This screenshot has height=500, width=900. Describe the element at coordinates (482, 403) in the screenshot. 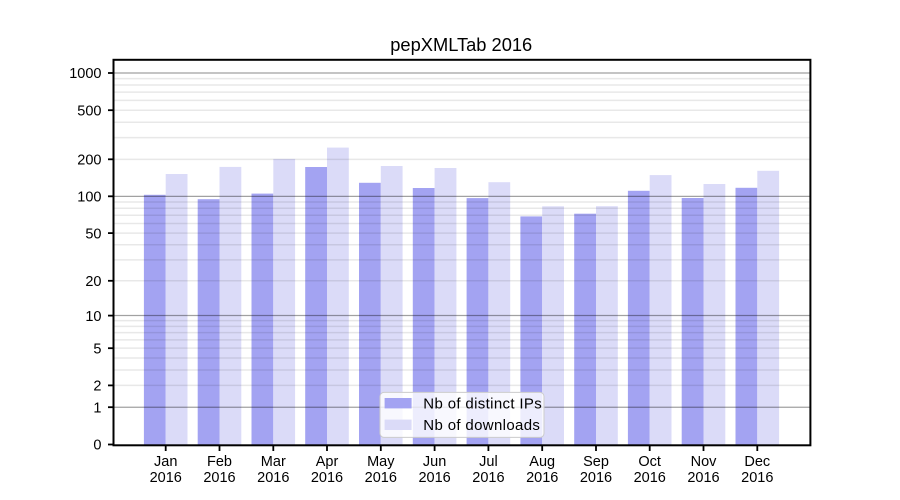

I see `svg-text: Nb of distinct IPs` at that location.